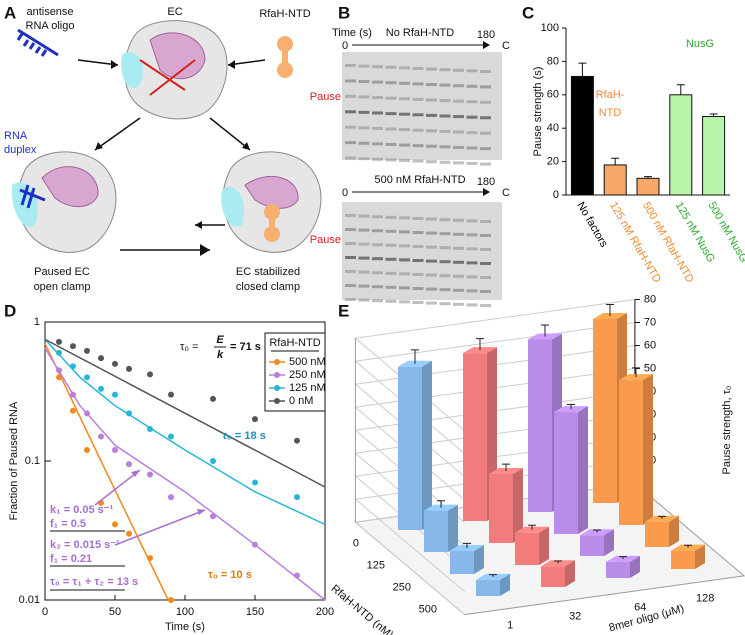  I want to click on annotation: RfaH-, so click(610, 95).